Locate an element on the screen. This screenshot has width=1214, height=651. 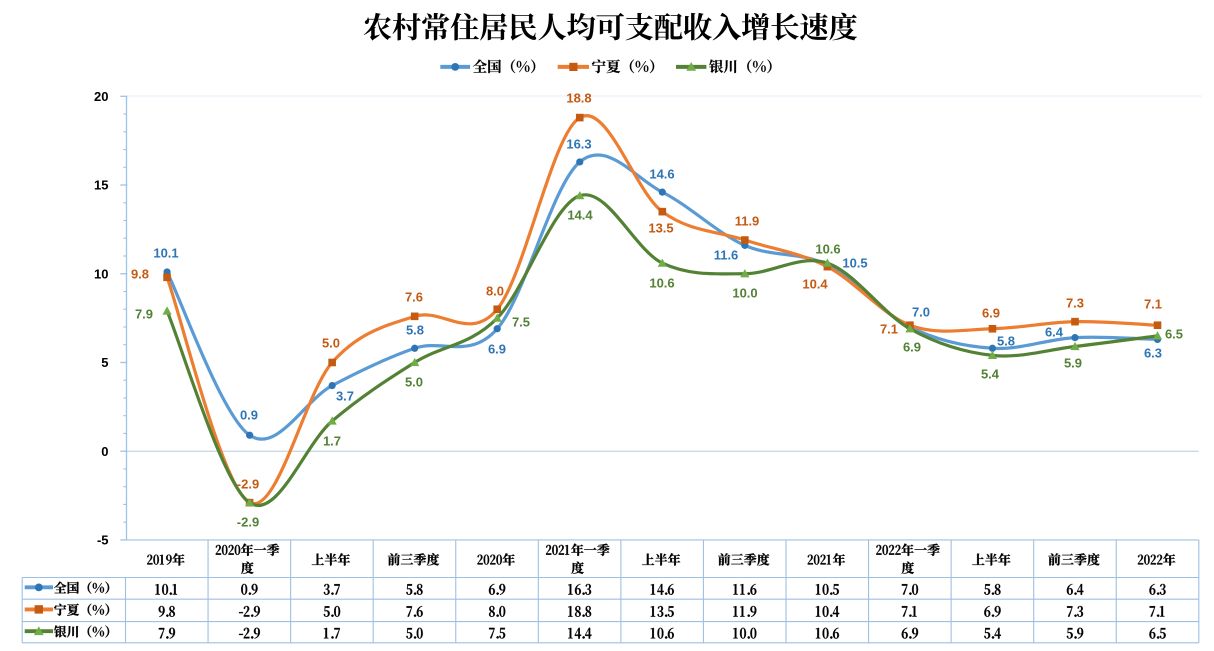
svg-text: 6.5 is located at coordinates (1174, 334).